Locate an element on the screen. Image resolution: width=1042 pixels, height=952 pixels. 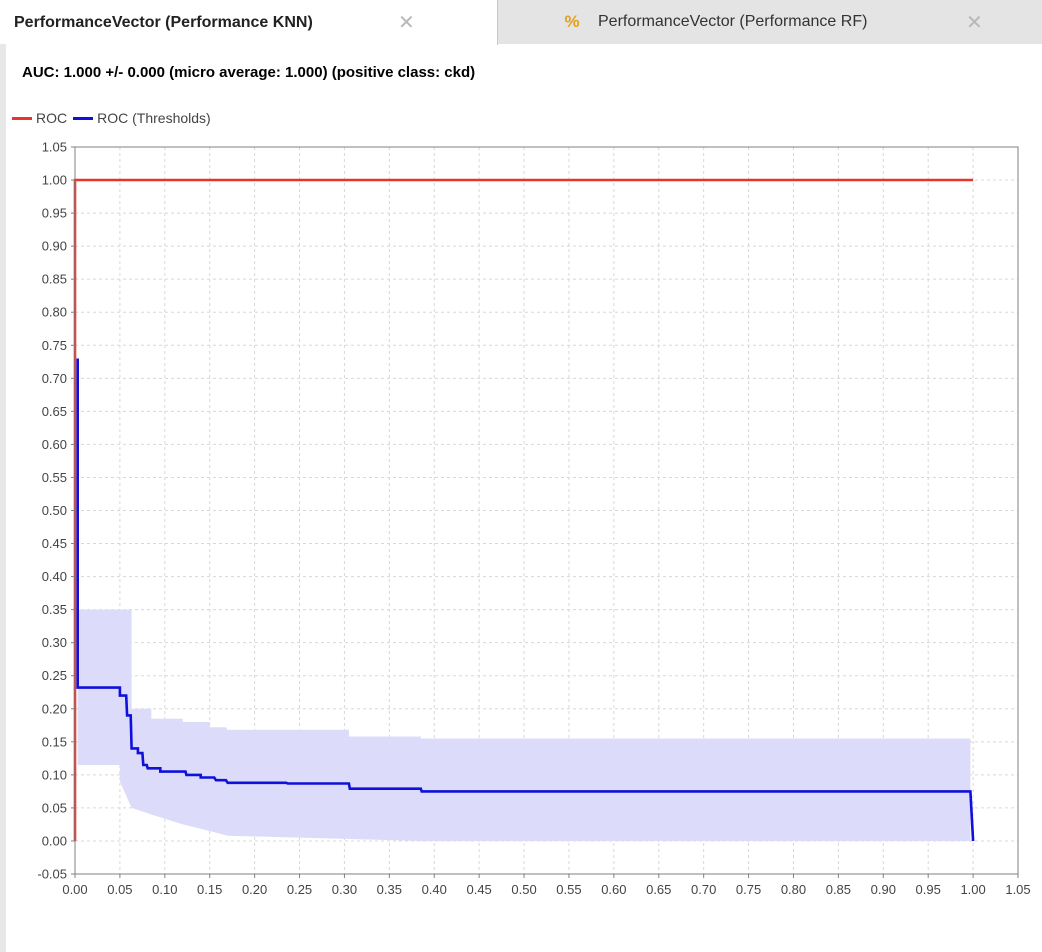
y-tick-label: 0.55 is located at coordinates (54, 477).